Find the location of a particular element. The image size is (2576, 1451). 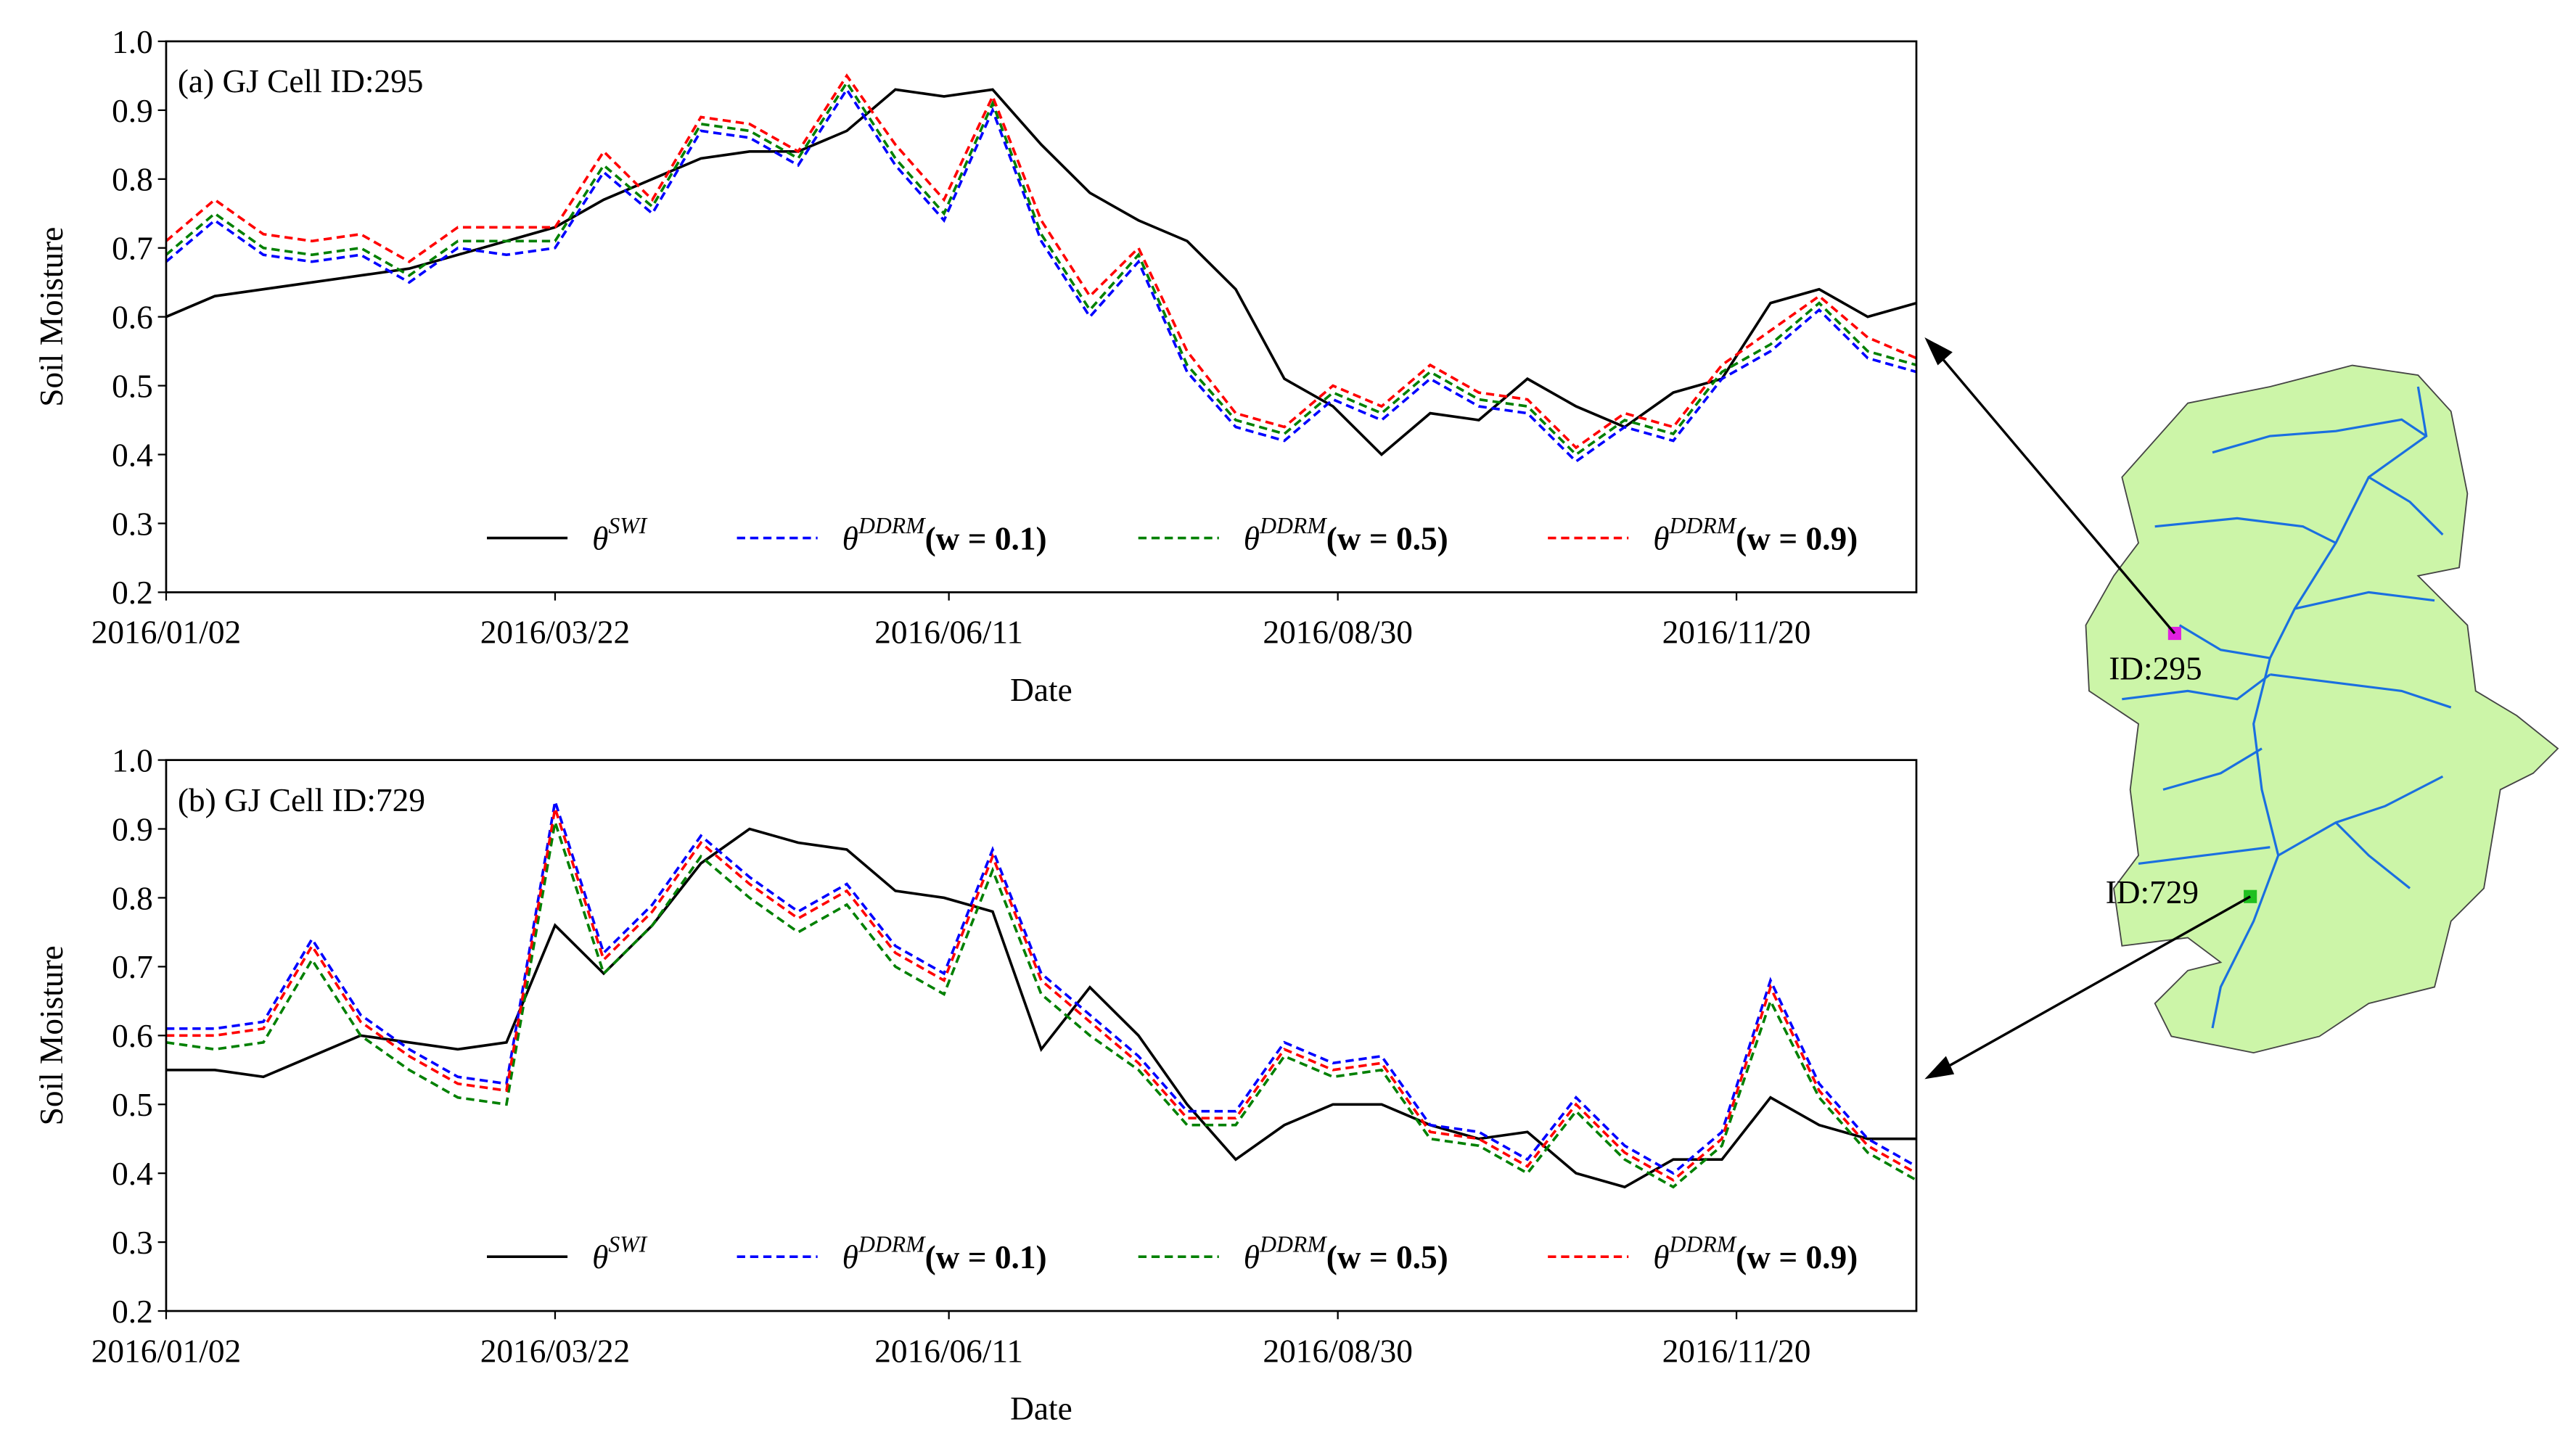

map-label: ID:295 is located at coordinates (2155, 669).